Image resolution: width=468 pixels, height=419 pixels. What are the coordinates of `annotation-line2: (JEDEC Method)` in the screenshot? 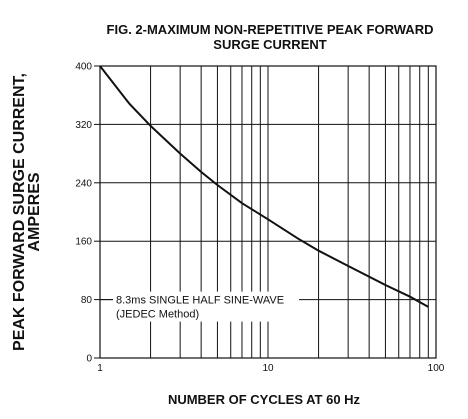 It's located at (157, 315).